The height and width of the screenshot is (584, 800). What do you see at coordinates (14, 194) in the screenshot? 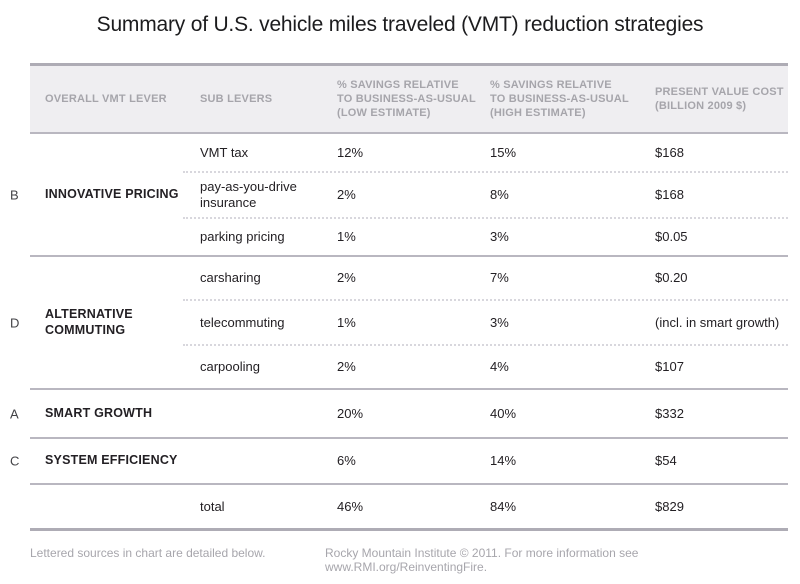
I see `source-letter: B` at bounding box center [14, 194].